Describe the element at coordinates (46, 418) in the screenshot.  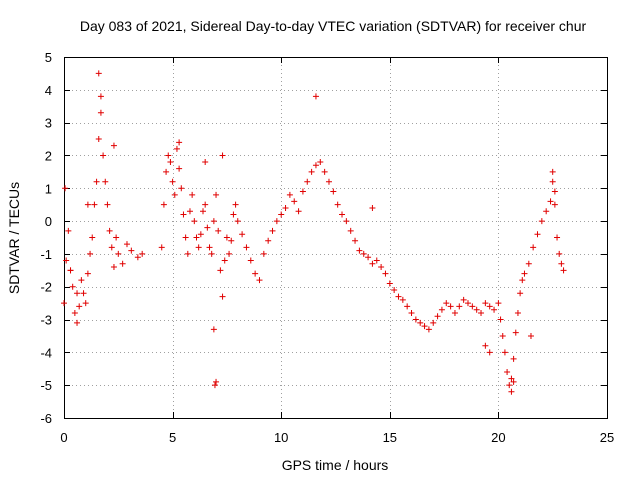
I see `y-tick-label: -6` at that location.